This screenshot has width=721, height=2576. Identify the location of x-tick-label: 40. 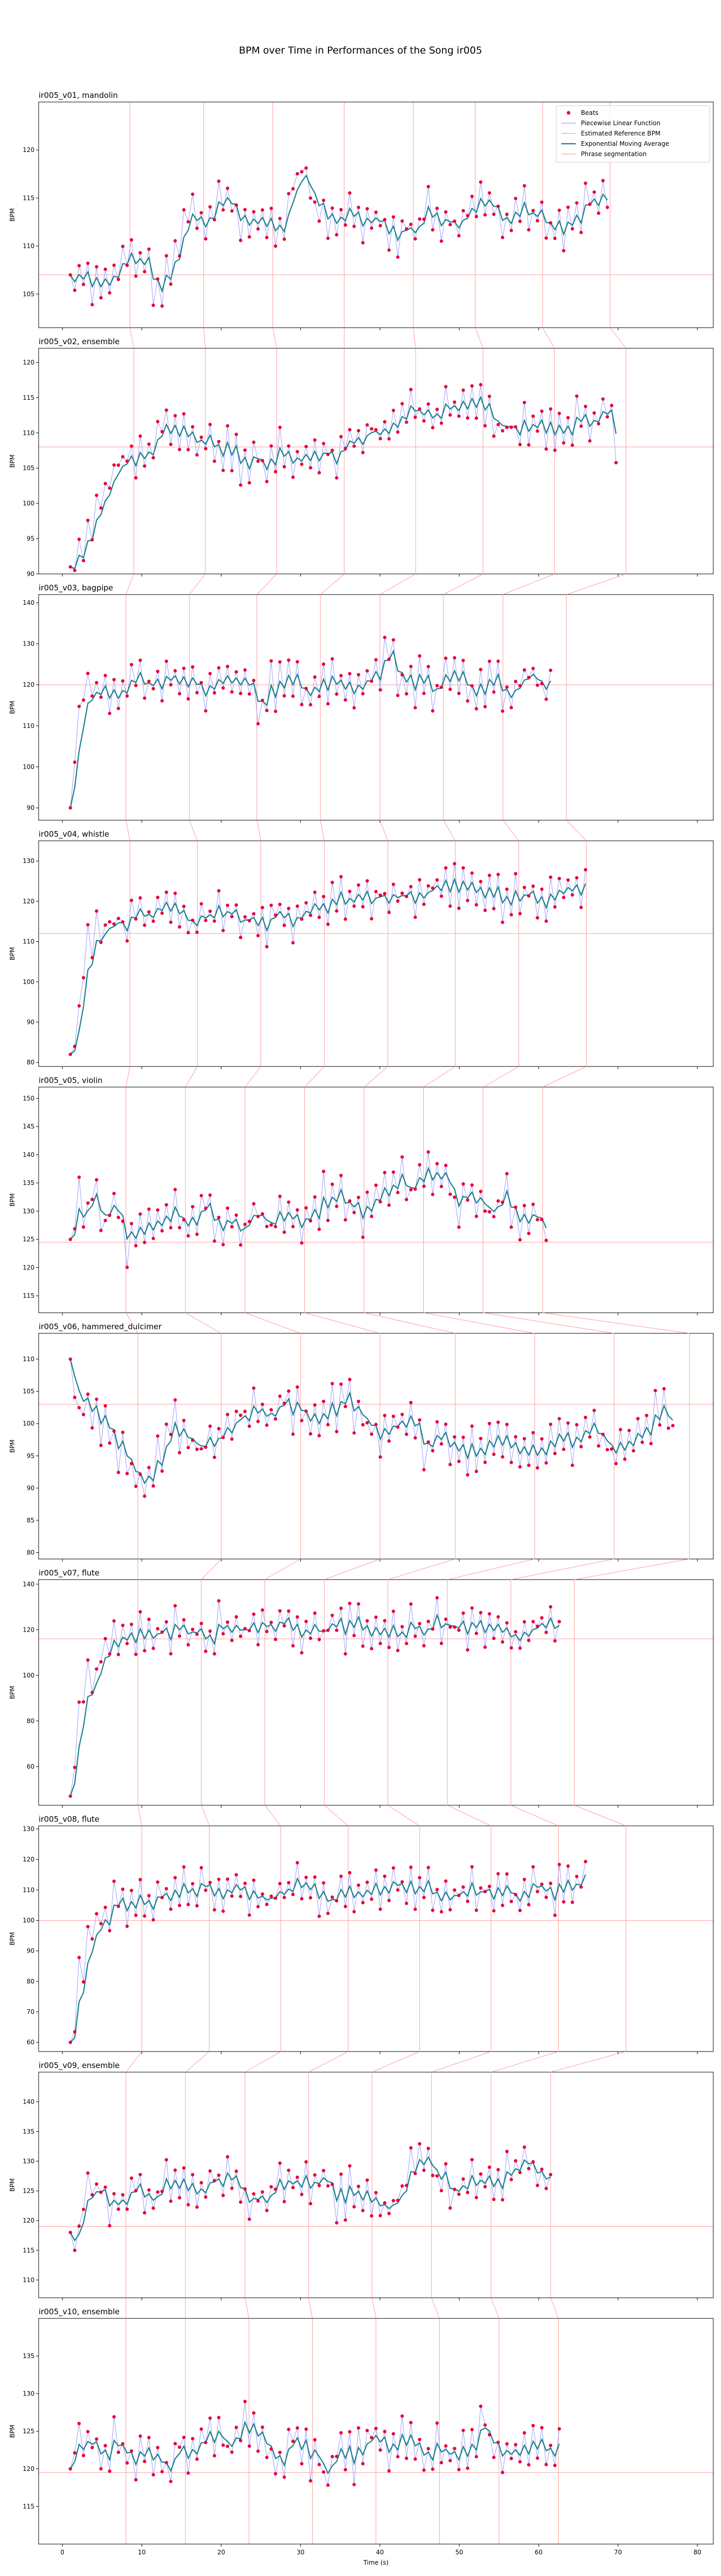
(380, 2552).